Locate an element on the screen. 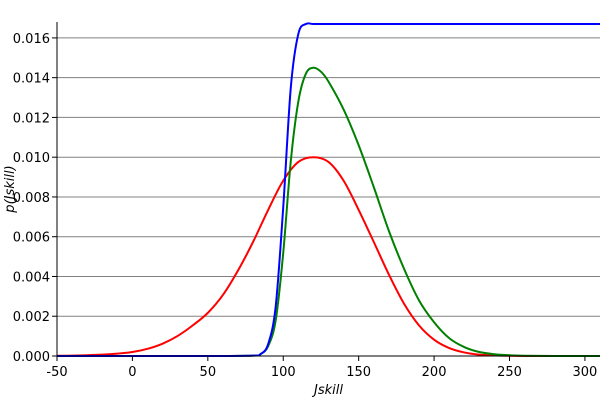  x-tick-label-0: -50 is located at coordinates (56, 372).